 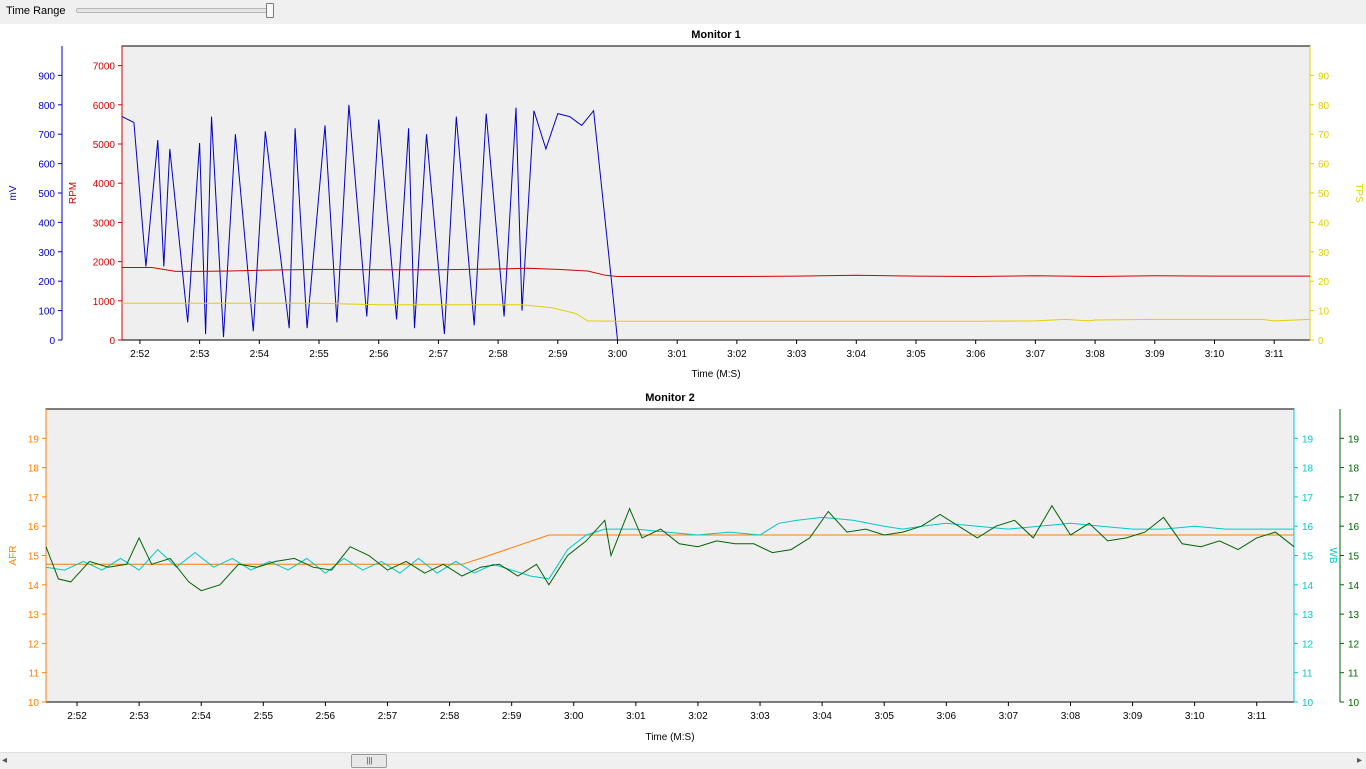 I want to click on wb-tick-label: 17, so click(x=1308, y=498).